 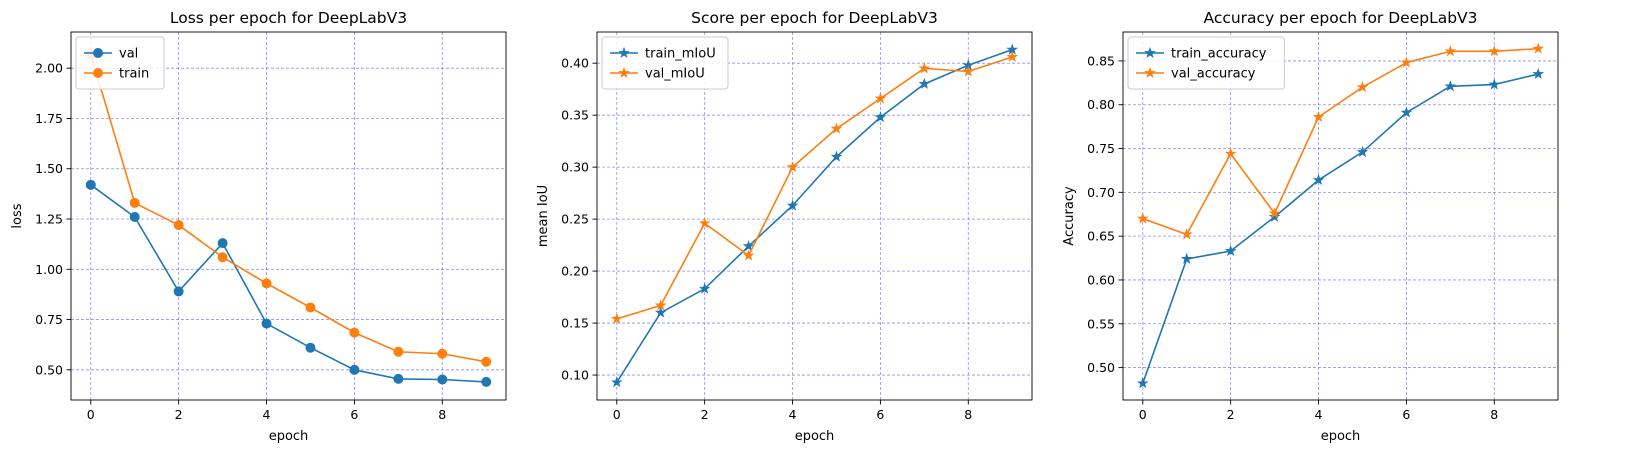 I want to click on legend-item-train_mIoU: train_mIoU, so click(x=663, y=54).